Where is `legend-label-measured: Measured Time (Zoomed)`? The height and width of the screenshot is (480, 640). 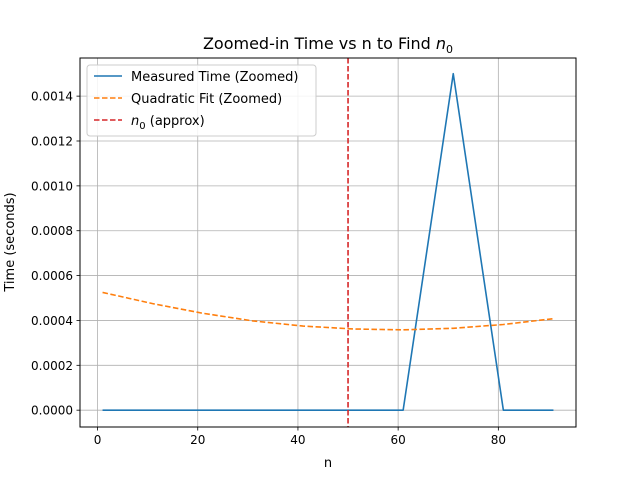
legend-label-measured: Measured Time (Zoomed) is located at coordinates (214, 77).